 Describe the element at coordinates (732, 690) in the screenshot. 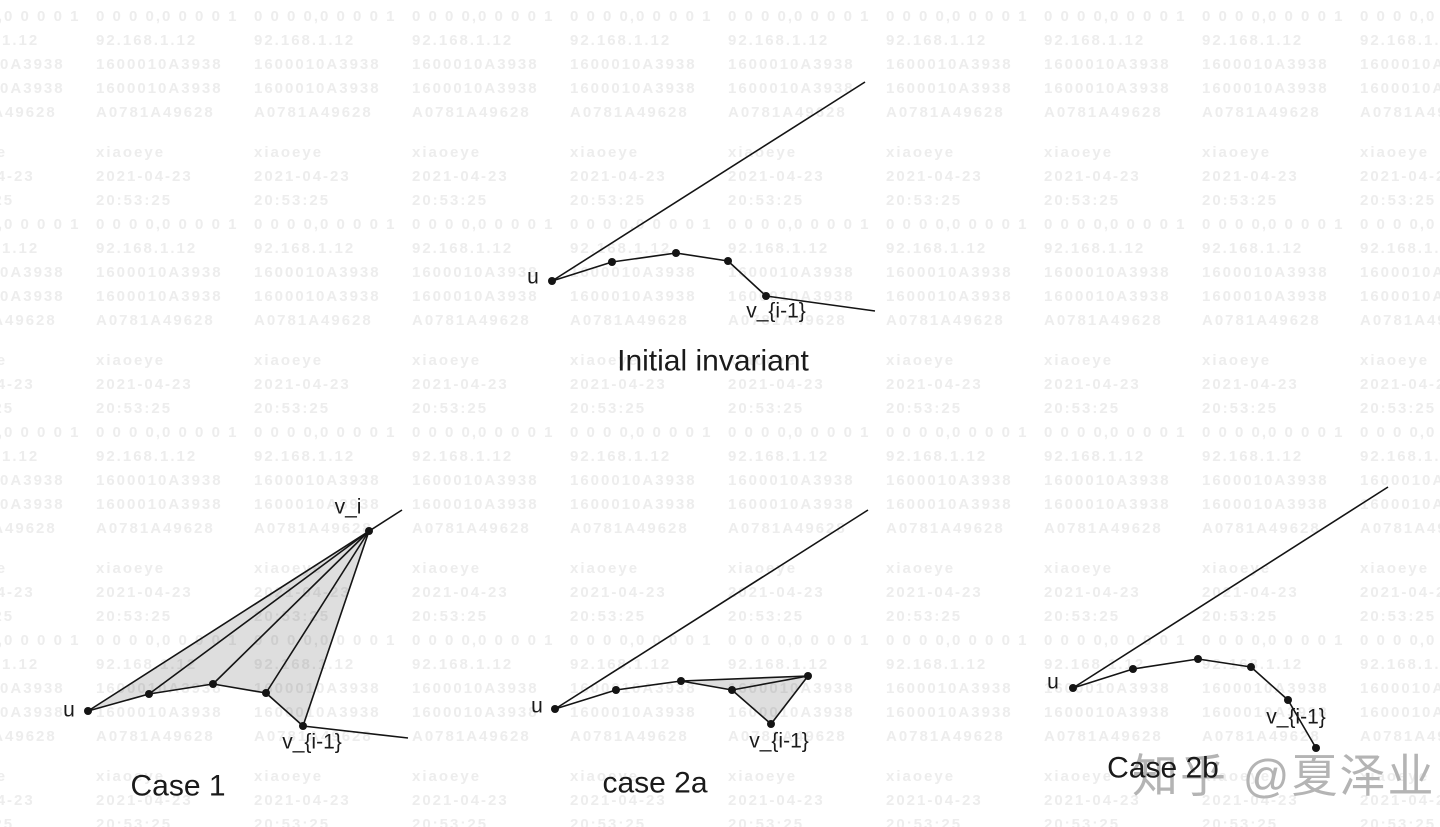

I see `case-2a-vertex-dot` at that location.